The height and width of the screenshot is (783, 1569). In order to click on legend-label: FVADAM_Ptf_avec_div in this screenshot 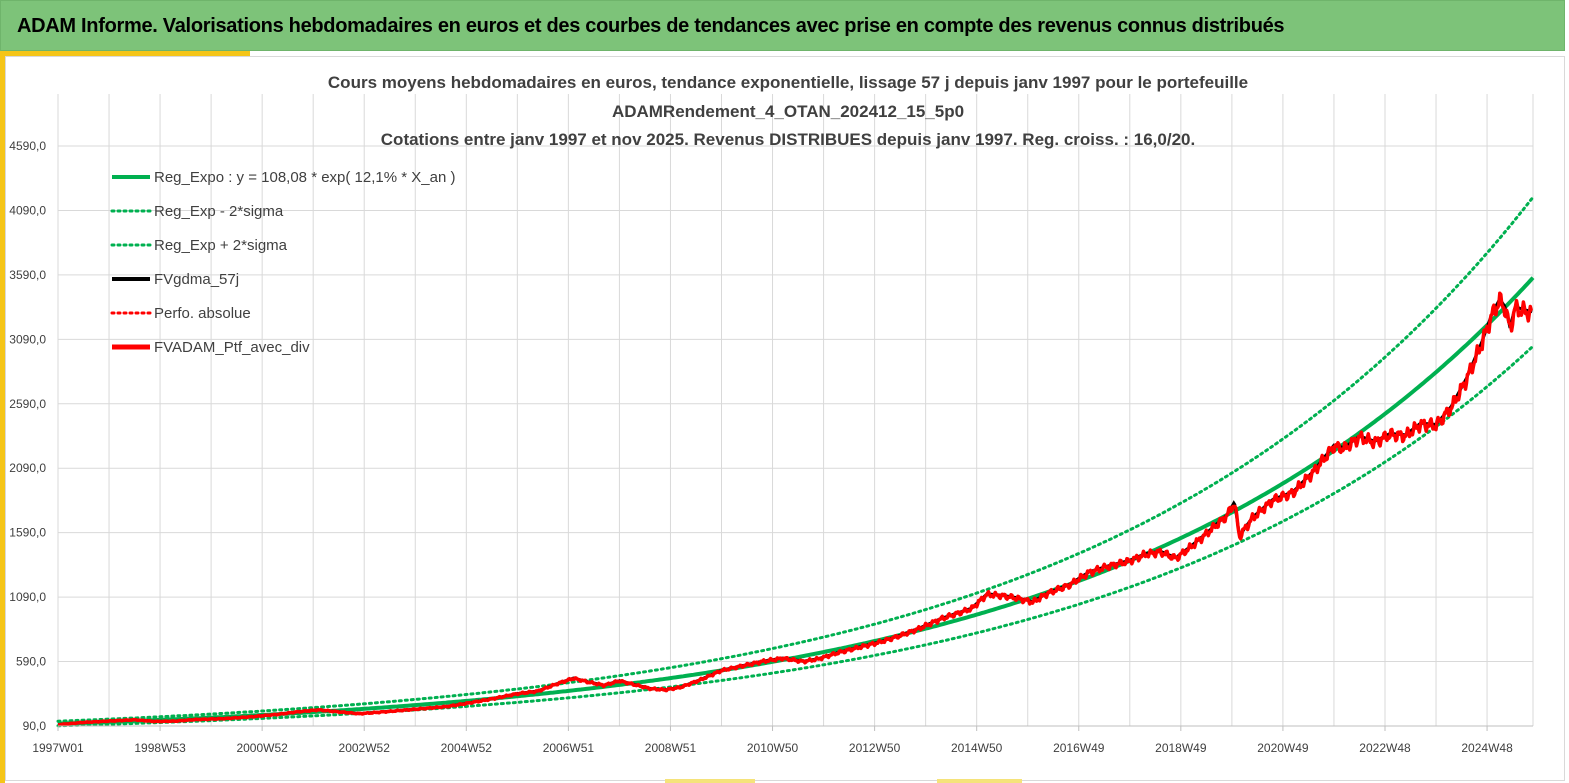, I will do `click(232, 347)`.